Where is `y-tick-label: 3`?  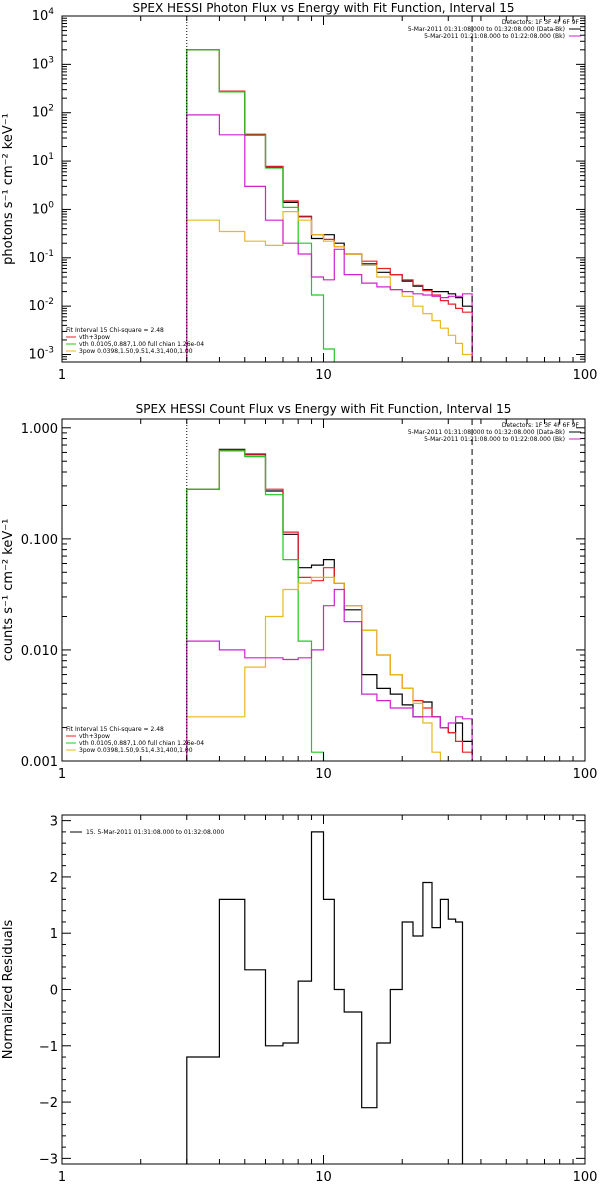 y-tick-label: 3 is located at coordinates (54, 822).